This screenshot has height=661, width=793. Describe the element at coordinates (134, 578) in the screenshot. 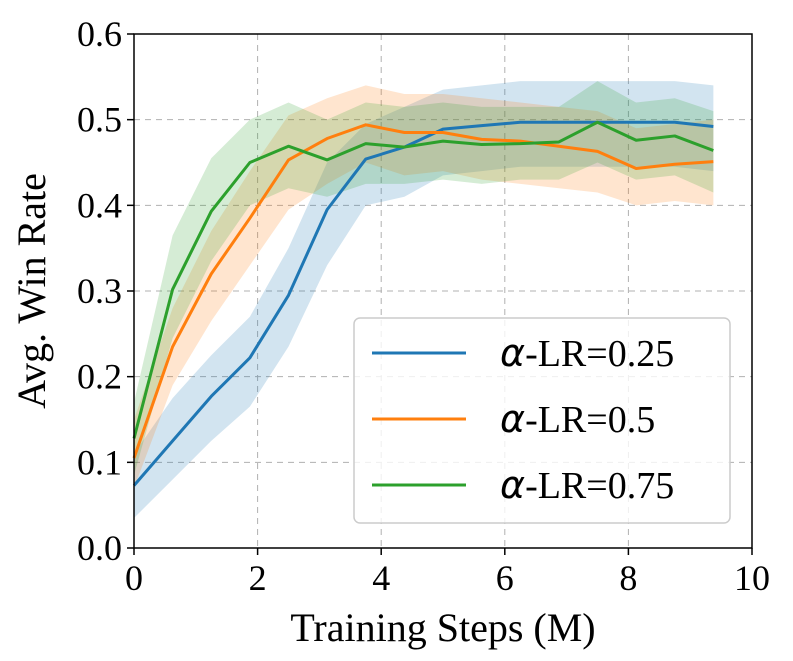

I see `x-tick-label: 0` at that location.